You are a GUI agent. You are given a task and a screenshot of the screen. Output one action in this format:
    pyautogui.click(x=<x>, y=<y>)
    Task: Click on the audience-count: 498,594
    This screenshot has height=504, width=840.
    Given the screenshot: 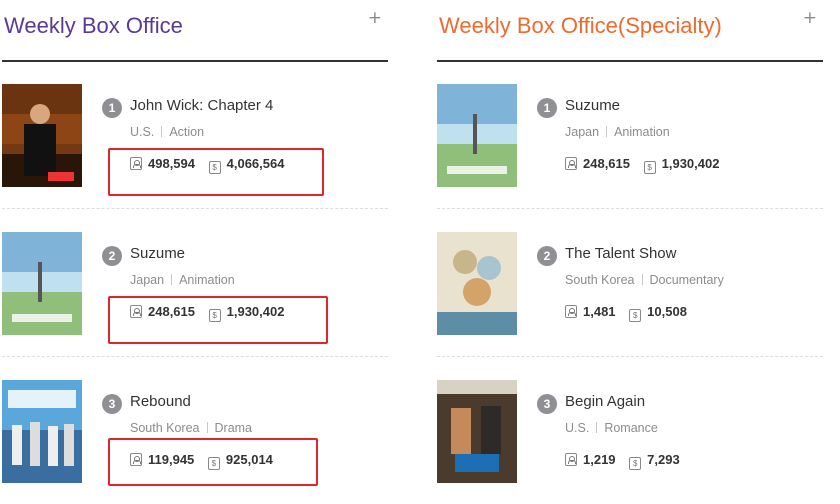 What is the action you would take?
    pyautogui.click(x=171, y=163)
    